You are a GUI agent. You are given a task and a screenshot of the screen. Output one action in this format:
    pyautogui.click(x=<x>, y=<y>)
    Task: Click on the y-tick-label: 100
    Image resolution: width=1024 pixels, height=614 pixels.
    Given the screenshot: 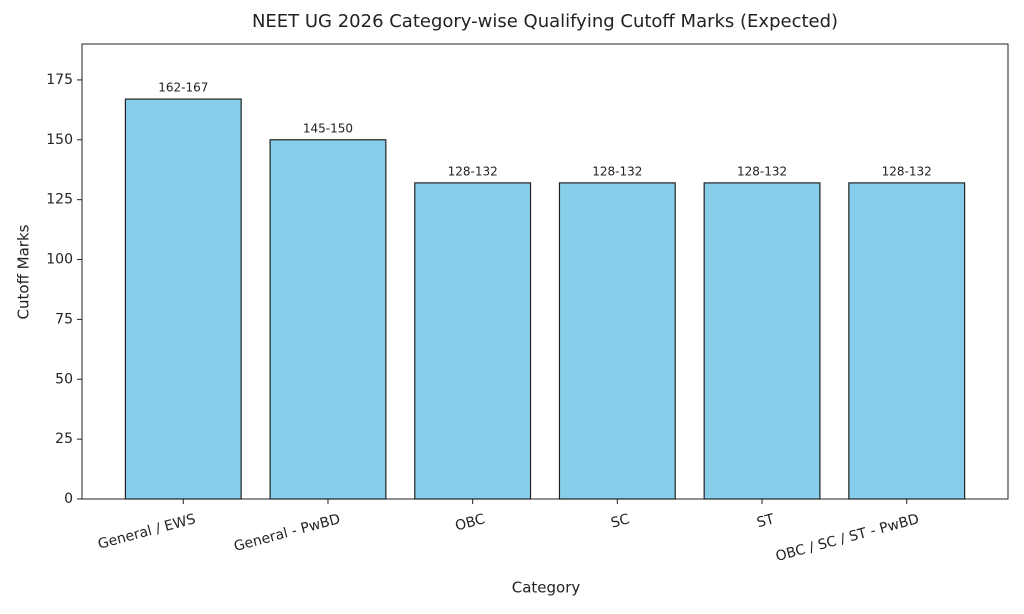 What is the action you would take?
    pyautogui.click(x=59, y=260)
    